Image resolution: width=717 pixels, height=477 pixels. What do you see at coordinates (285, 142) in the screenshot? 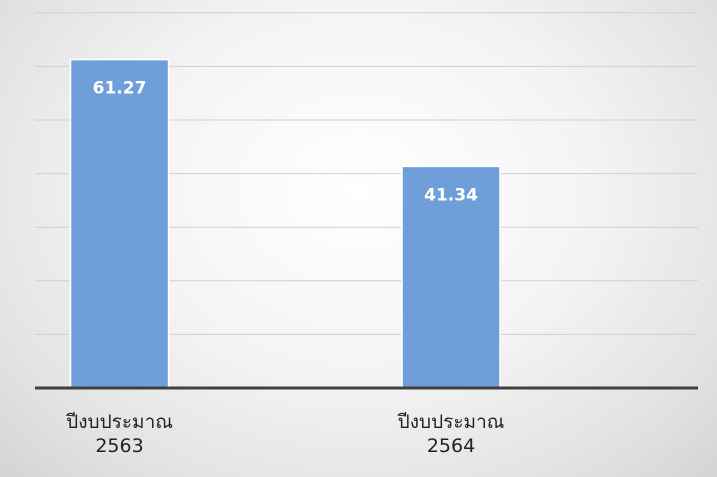
I see `data-labels: 61.27 41.34` at bounding box center [285, 142].